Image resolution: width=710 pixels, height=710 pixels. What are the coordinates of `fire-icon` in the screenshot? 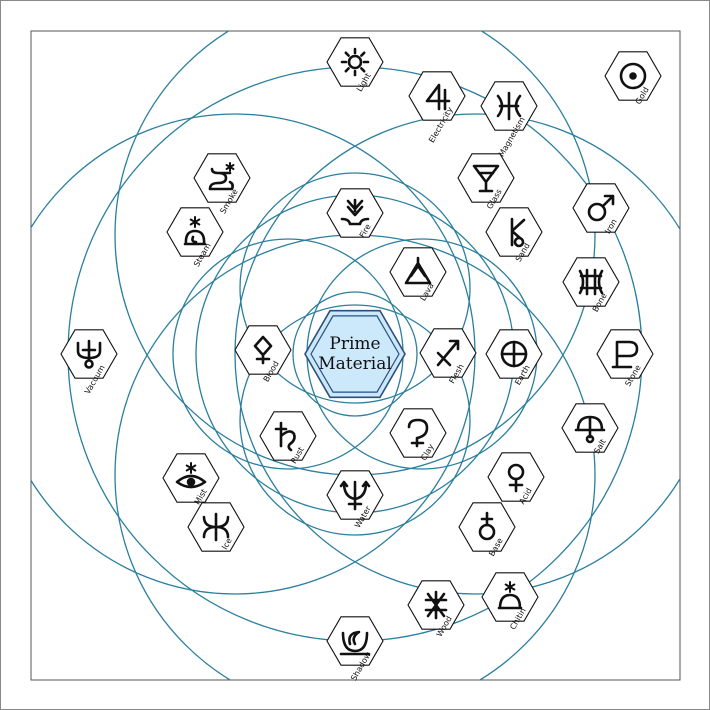 It's located at (355, 212).